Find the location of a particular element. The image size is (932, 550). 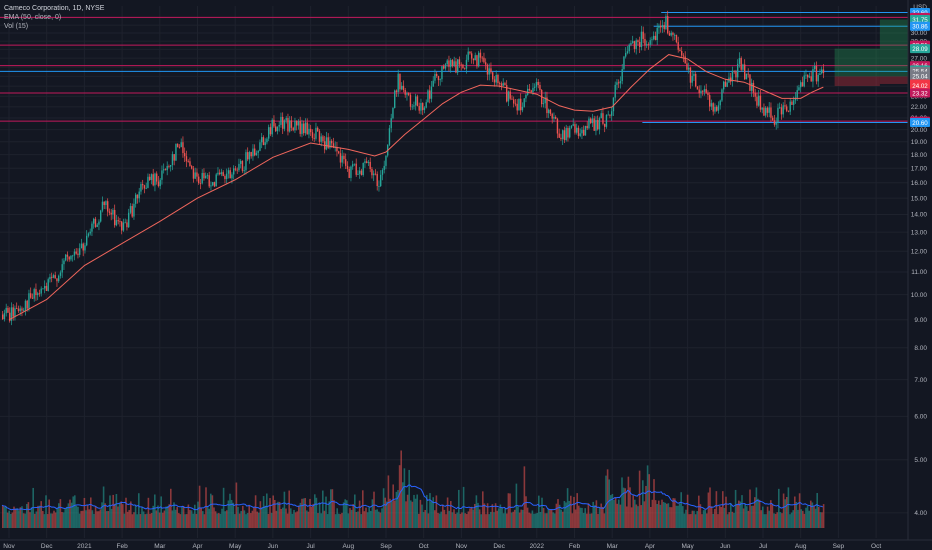

indicator-vol-label: Vol (15) is located at coordinates (16, 26).